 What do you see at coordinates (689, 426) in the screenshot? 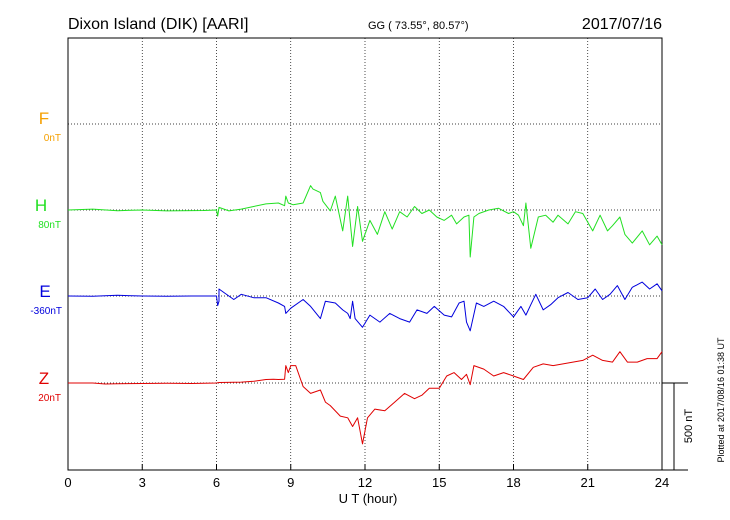
I see `scale-bar-label: 500 nT` at bounding box center [689, 426].